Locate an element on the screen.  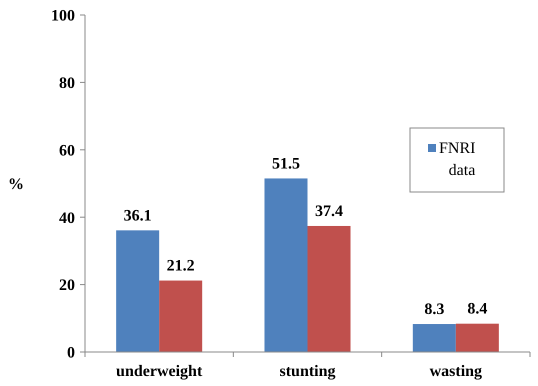
x-tick-label: underweight is located at coordinates (159, 371).